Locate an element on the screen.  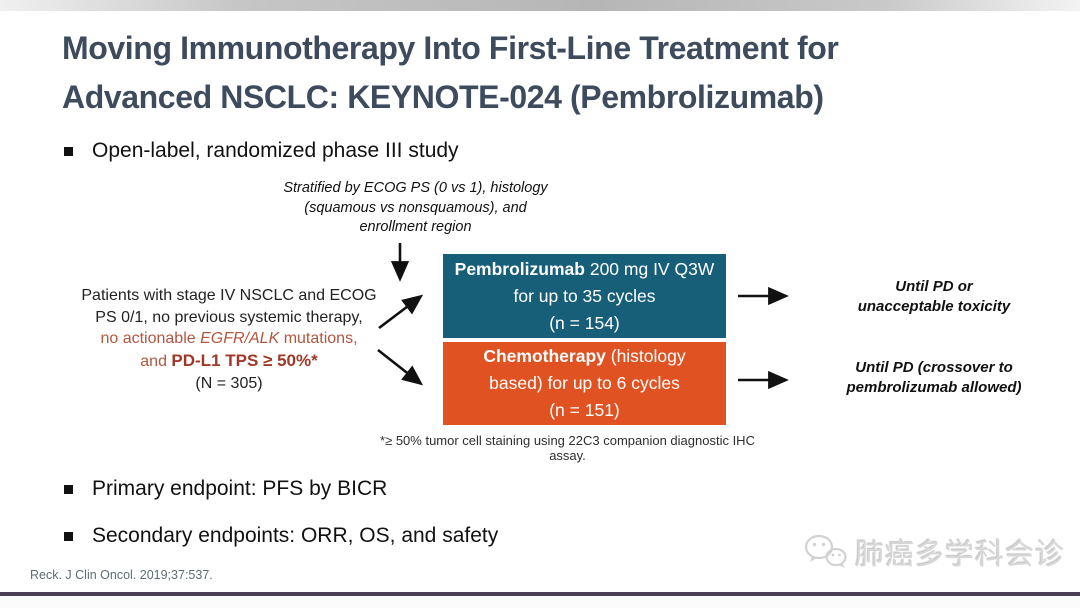
bullet-primary-endpoint-label: Primary endpoint: PFS by BICR is located at coordinates (240, 488).